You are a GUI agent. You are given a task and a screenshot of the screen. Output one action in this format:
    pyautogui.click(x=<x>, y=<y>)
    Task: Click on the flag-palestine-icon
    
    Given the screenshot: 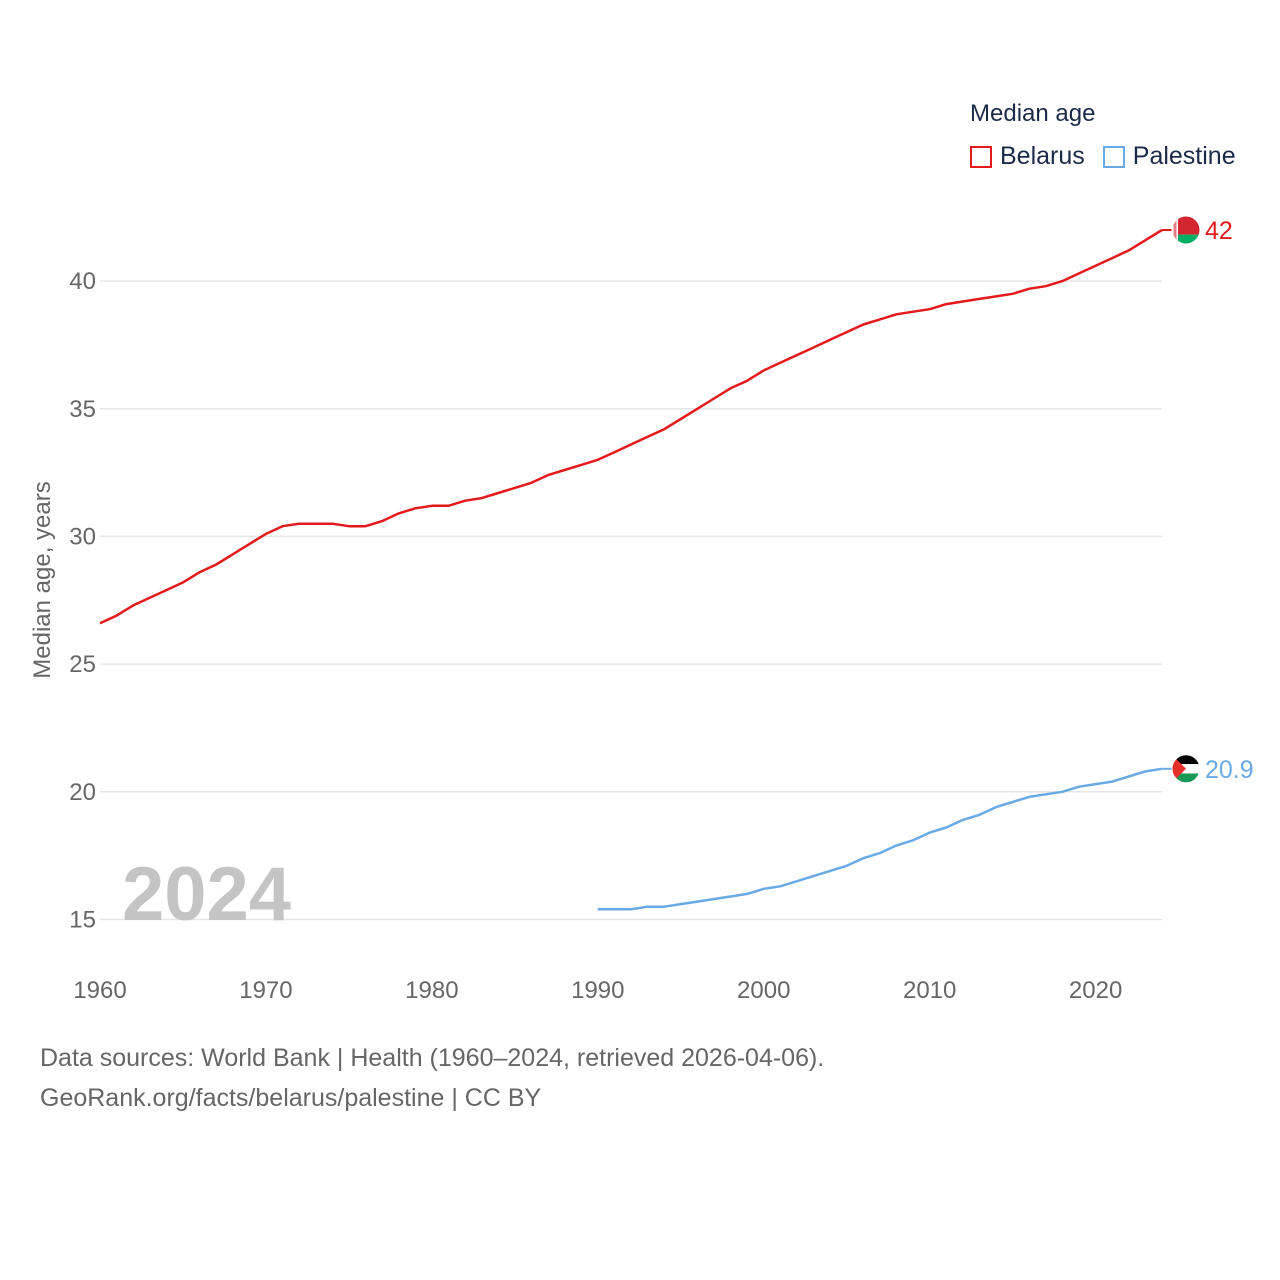 What is the action you would take?
    pyautogui.click(x=1186, y=768)
    